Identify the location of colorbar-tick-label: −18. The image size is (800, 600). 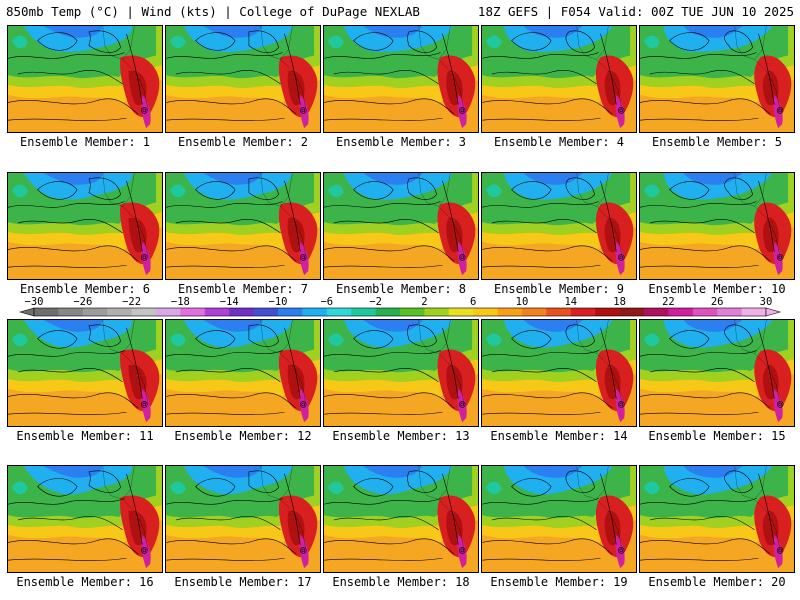
(180, 302).